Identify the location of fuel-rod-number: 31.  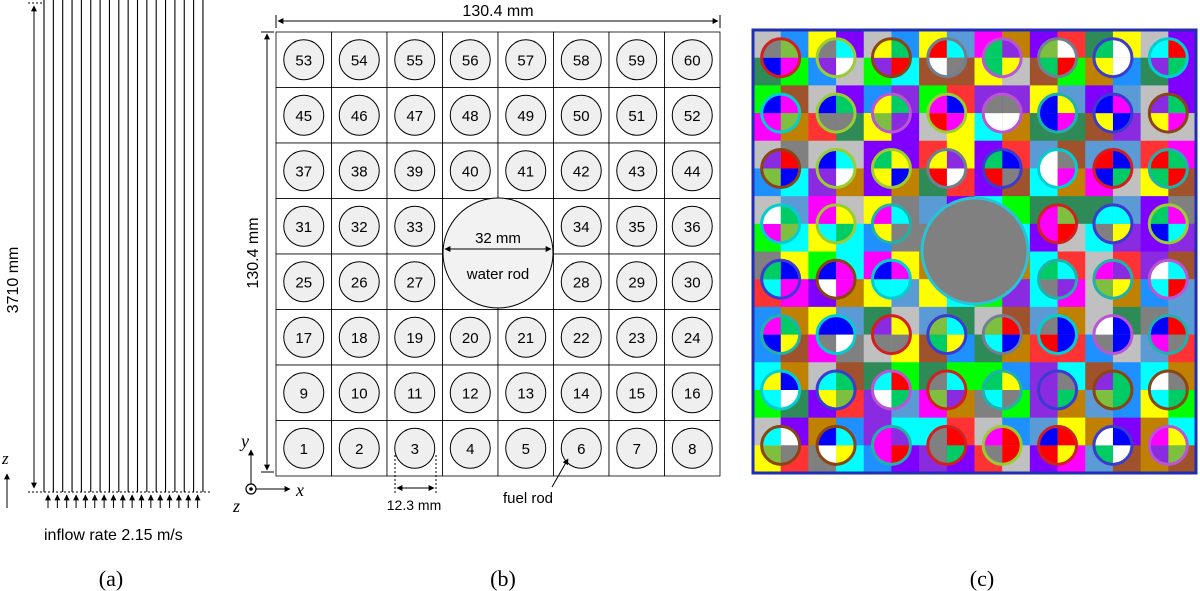
(303, 227).